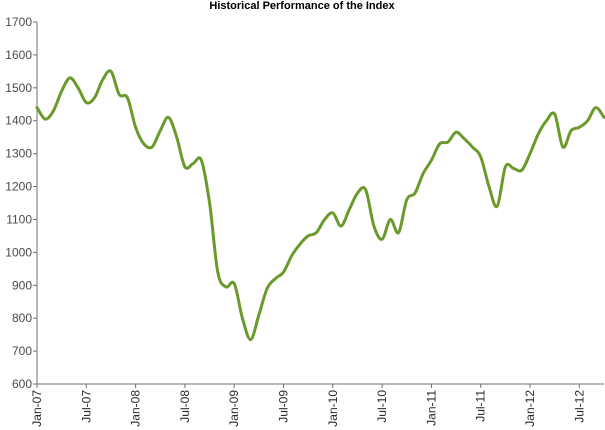 The height and width of the screenshot is (430, 605). I want to click on y-tick-label: 700, so click(22, 351).